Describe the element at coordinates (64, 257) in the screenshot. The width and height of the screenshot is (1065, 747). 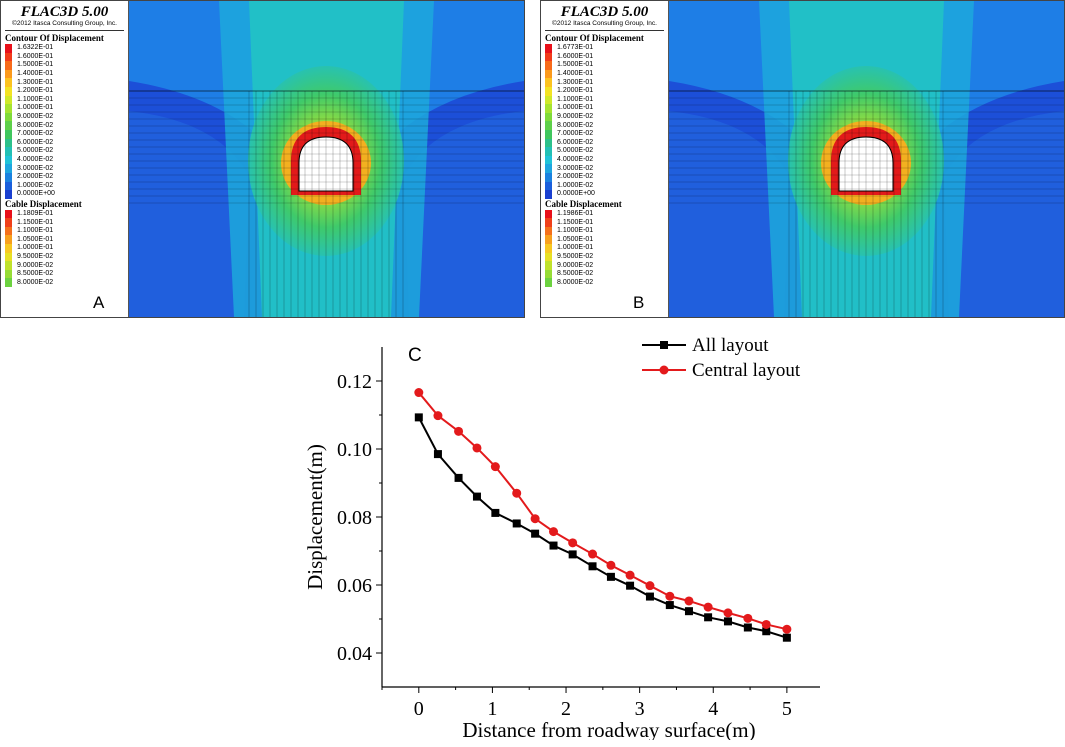
I see `cable-legend-entry: 9.5000E-02` at that location.